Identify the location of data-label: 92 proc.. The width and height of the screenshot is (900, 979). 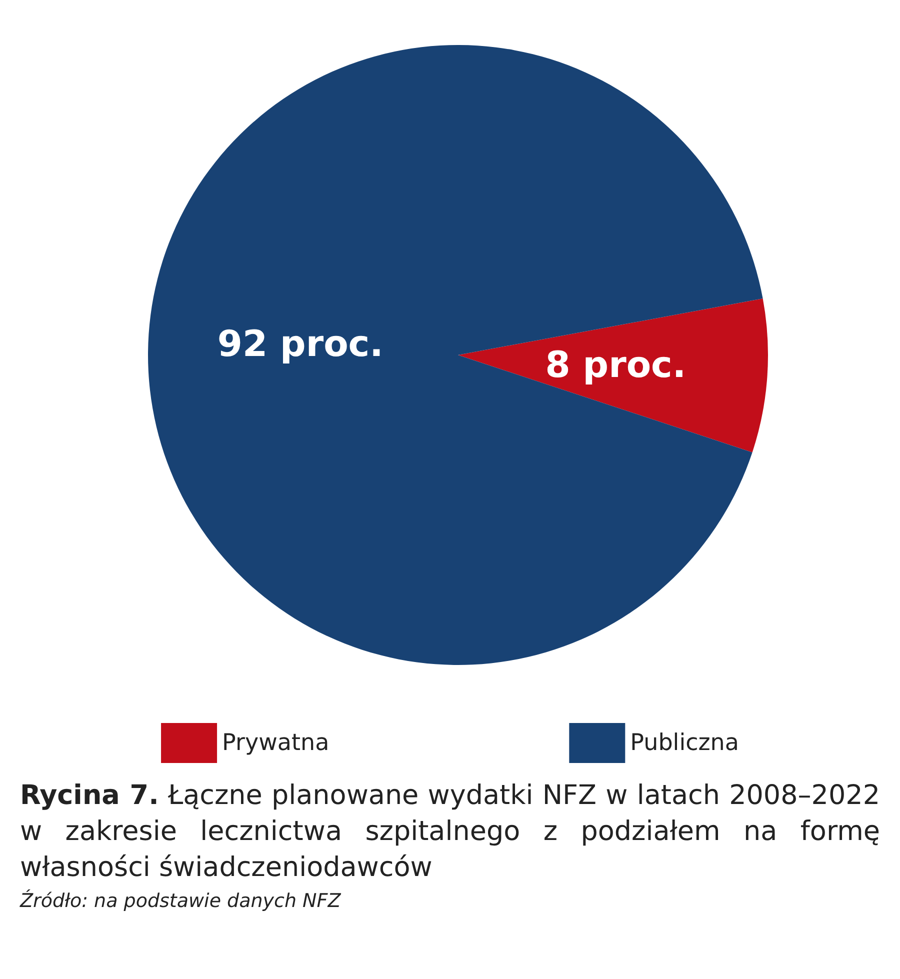
(300, 344).